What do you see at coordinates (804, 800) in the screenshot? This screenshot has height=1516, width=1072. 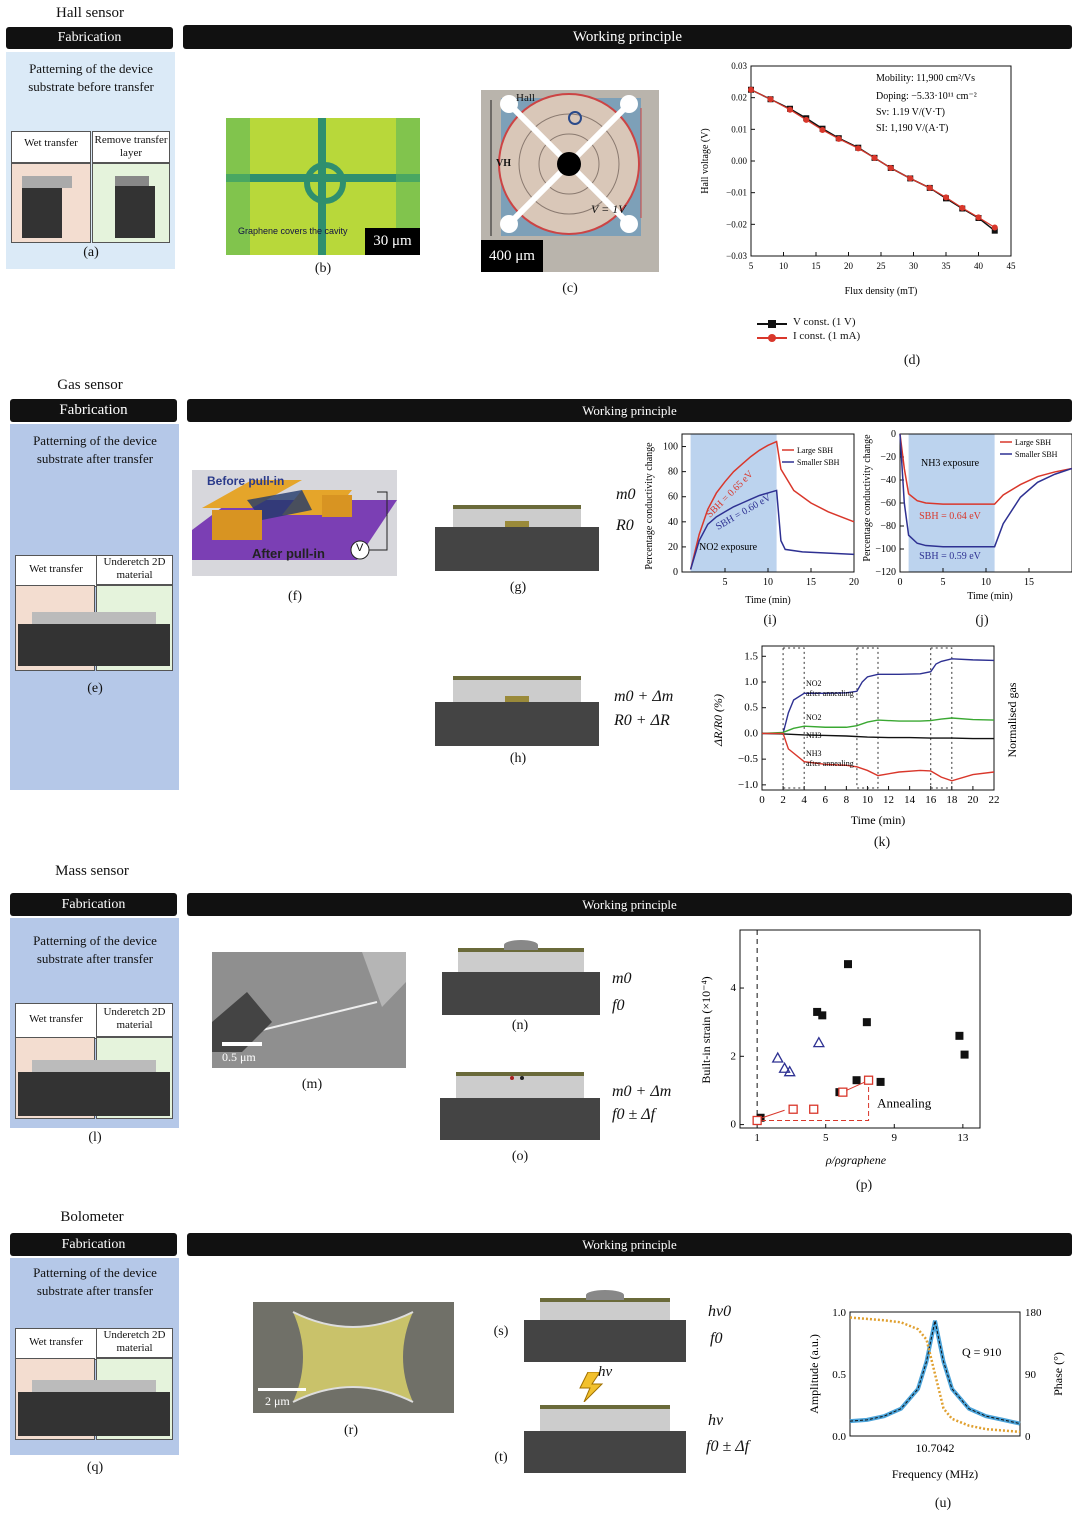 I see `x-tick-label: 4` at bounding box center [804, 800].